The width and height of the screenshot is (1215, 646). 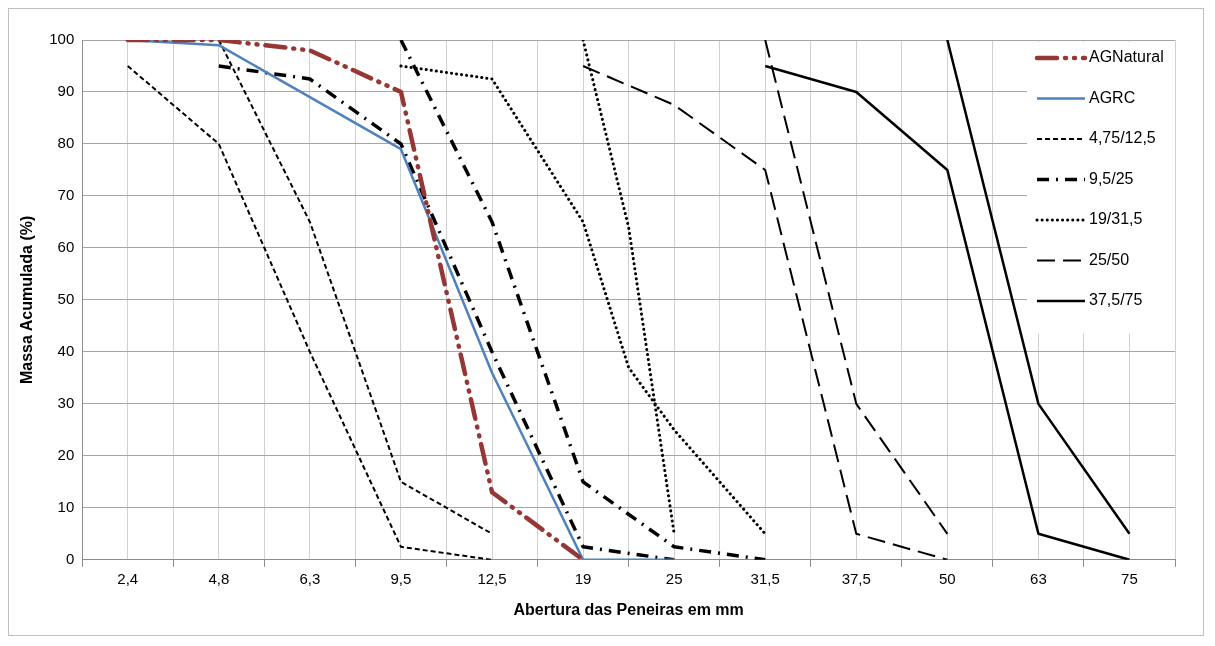 I want to click on y-tick-label: 90, so click(x=66, y=91).